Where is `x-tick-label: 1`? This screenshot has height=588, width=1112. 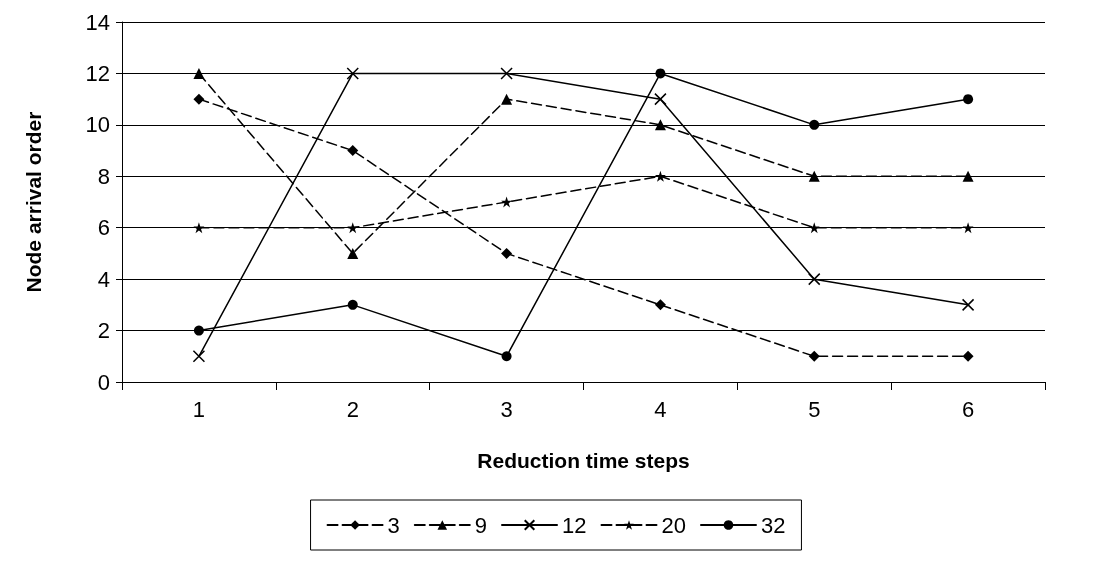
x-tick-label: 1 is located at coordinates (199, 409).